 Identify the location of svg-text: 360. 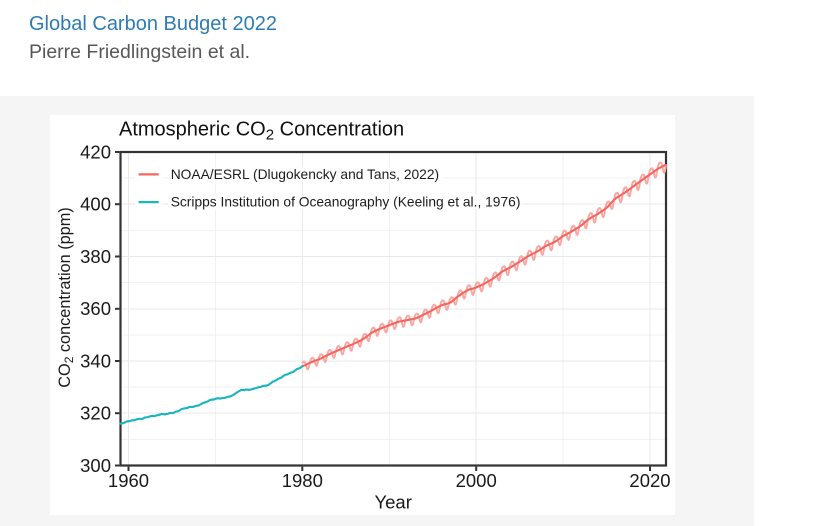
(95, 308).